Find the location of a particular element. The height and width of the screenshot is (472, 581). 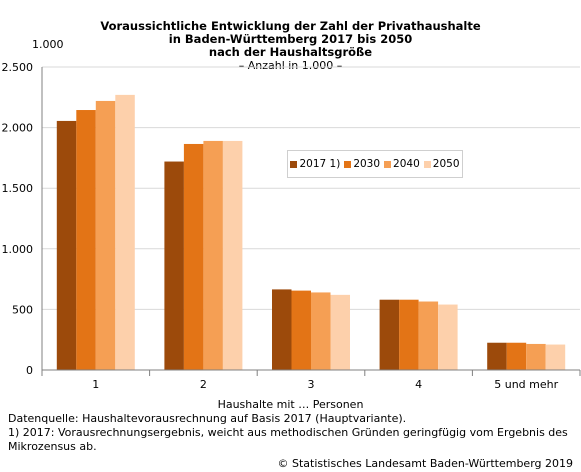

legend: 2017 1) 2030 2040 2050 is located at coordinates (375, 164).